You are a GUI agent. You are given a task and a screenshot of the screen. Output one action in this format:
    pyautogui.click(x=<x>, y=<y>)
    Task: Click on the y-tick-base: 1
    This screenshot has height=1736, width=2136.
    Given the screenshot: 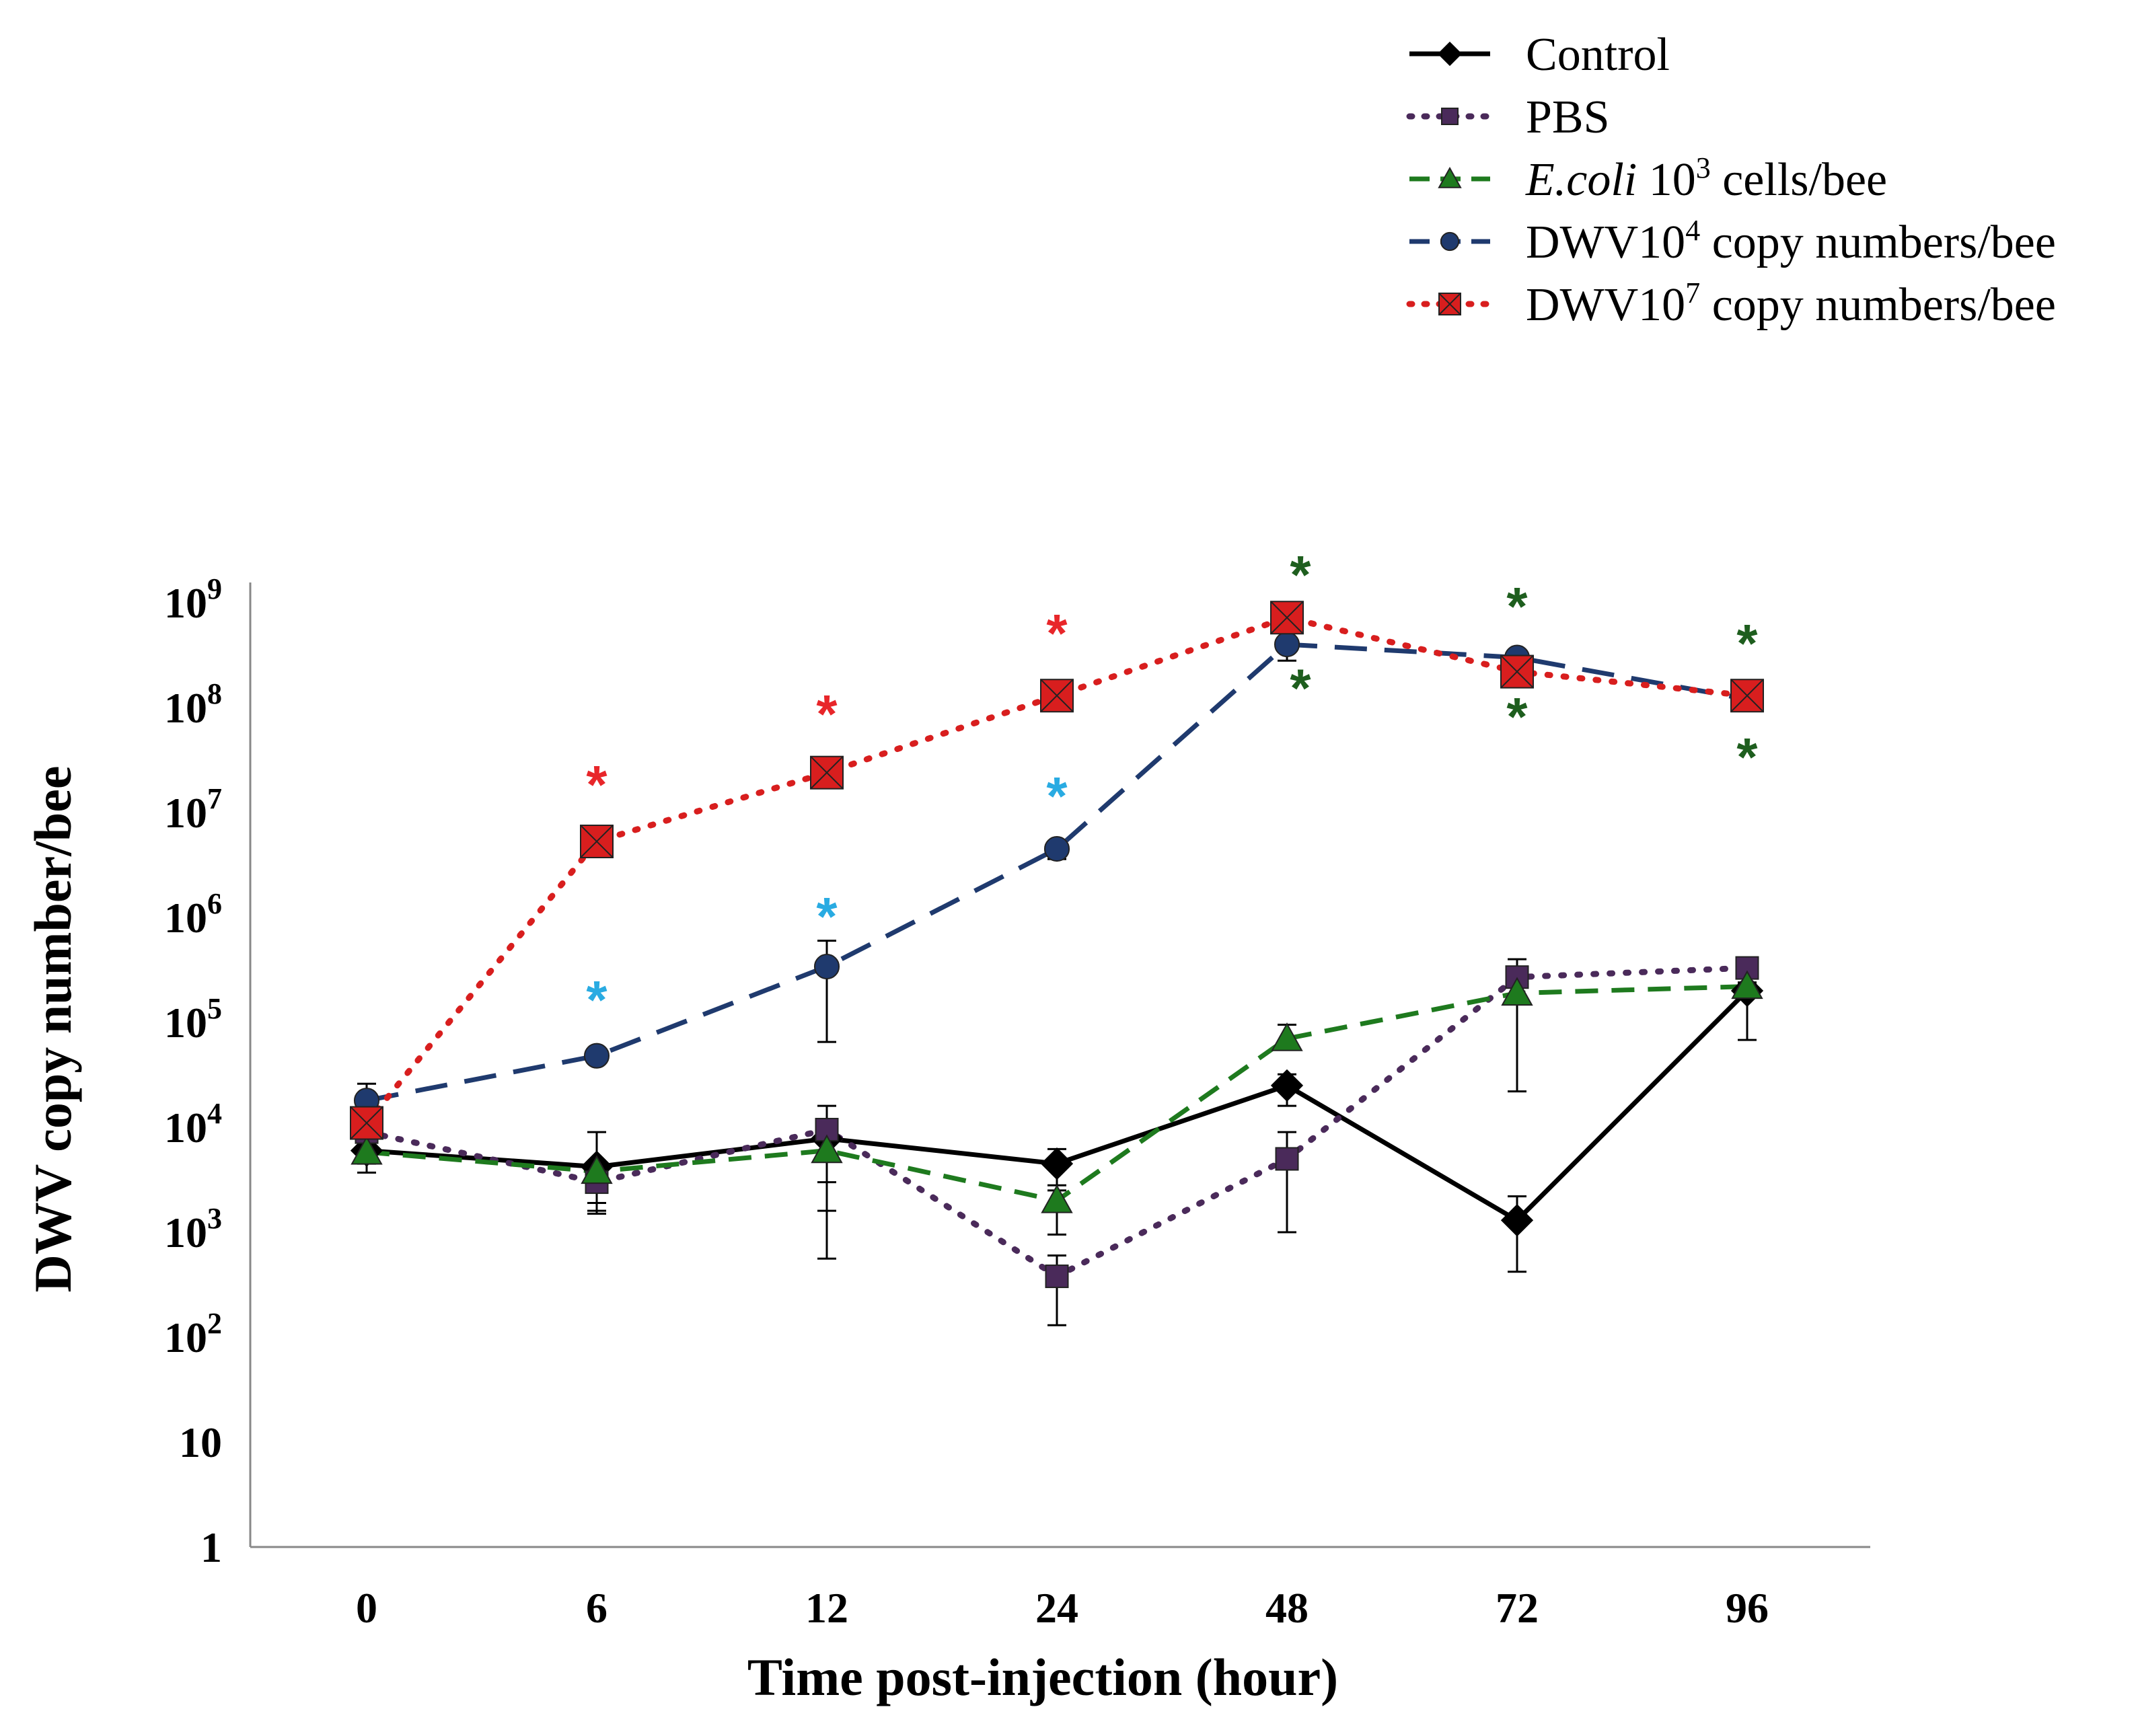 What is the action you would take?
    pyautogui.click(x=211, y=1547)
    